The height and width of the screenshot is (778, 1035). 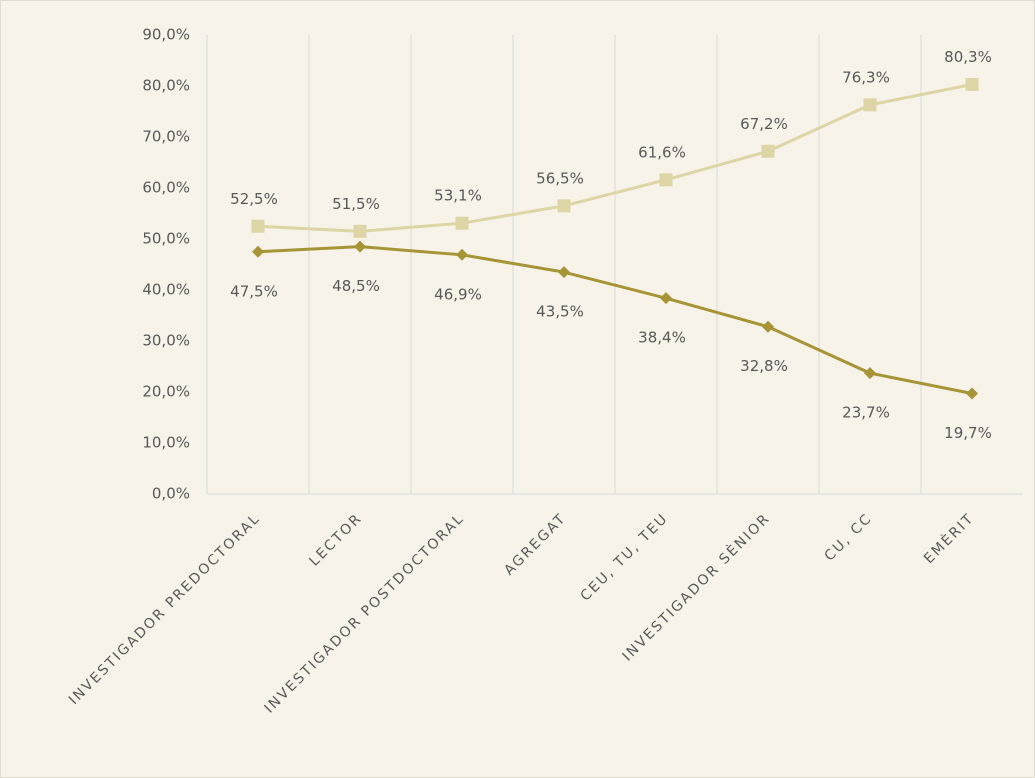 What do you see at coordinates (166, 35) in the screenshot?
I see `y-tick-label: 90,0%` at bounding box center [166, 35].